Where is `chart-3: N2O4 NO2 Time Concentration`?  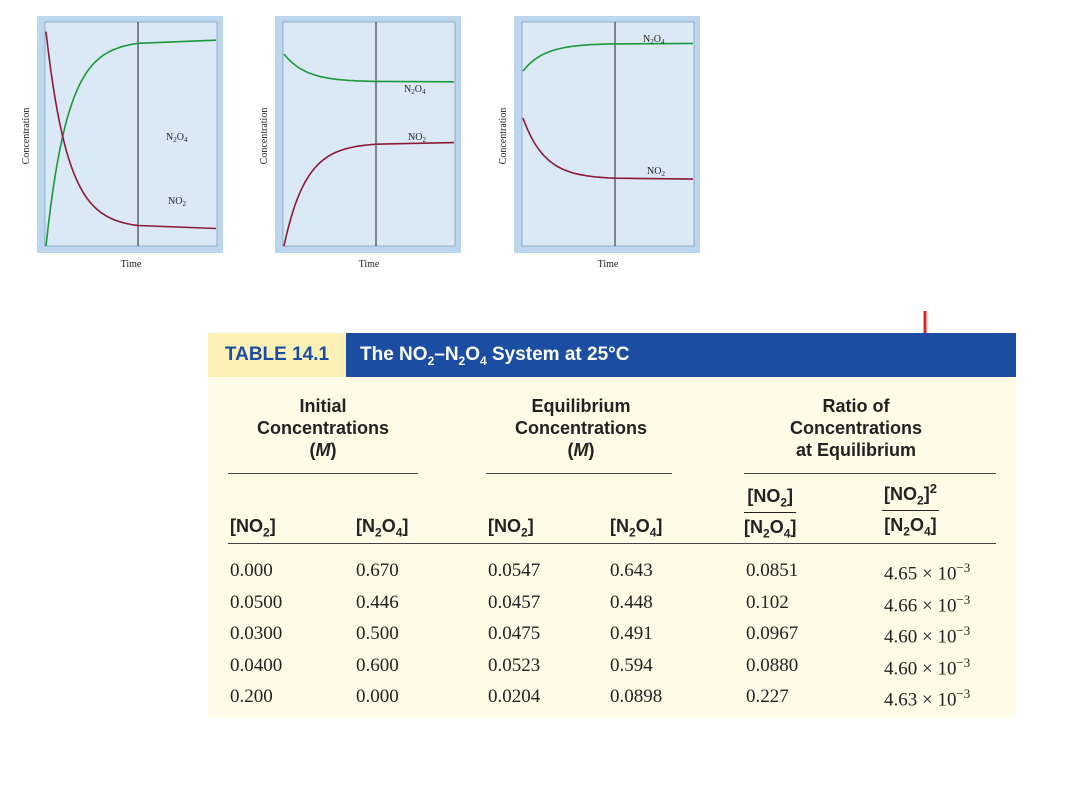
chart-3: N2O4 NO2 Time Concentration is located at coordinates (599, 143).